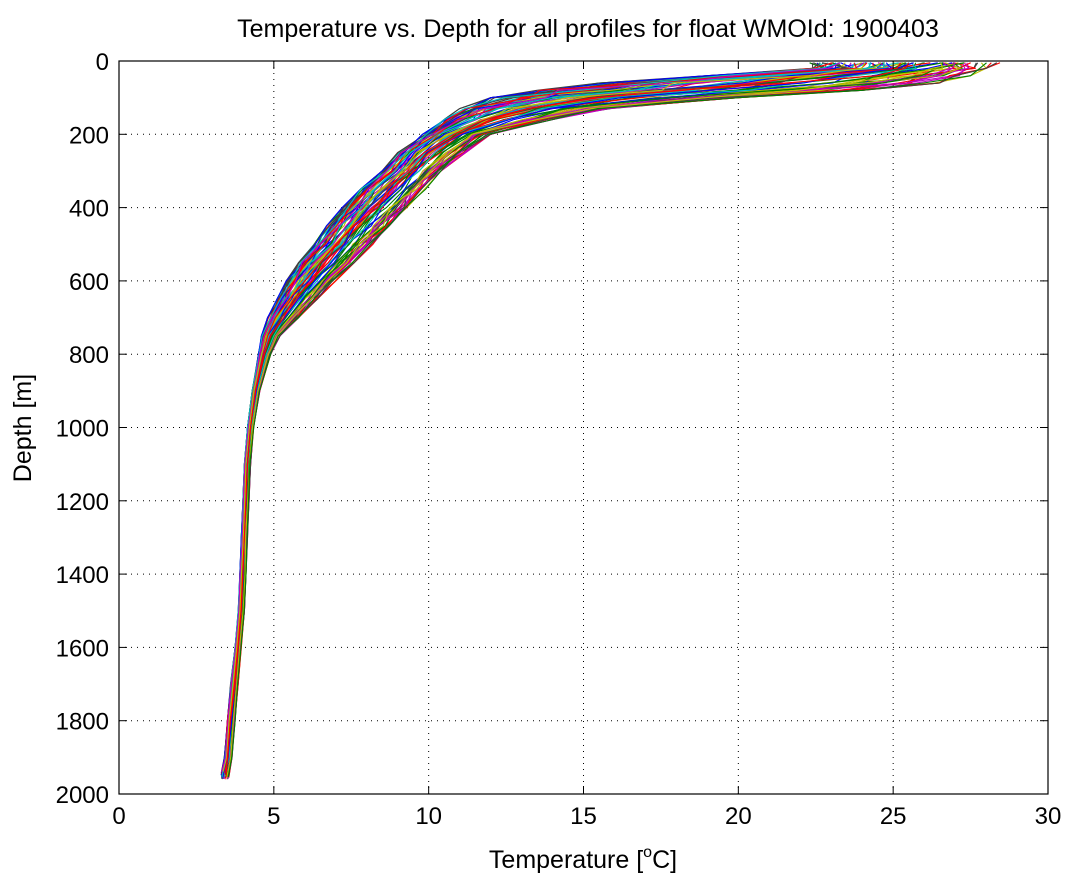 The image size is (1073, 879). What do you see at coordinates (1048, 816) in the screenshot?
I see `x-tick-label: 30` at bounding box center [1048, 816].